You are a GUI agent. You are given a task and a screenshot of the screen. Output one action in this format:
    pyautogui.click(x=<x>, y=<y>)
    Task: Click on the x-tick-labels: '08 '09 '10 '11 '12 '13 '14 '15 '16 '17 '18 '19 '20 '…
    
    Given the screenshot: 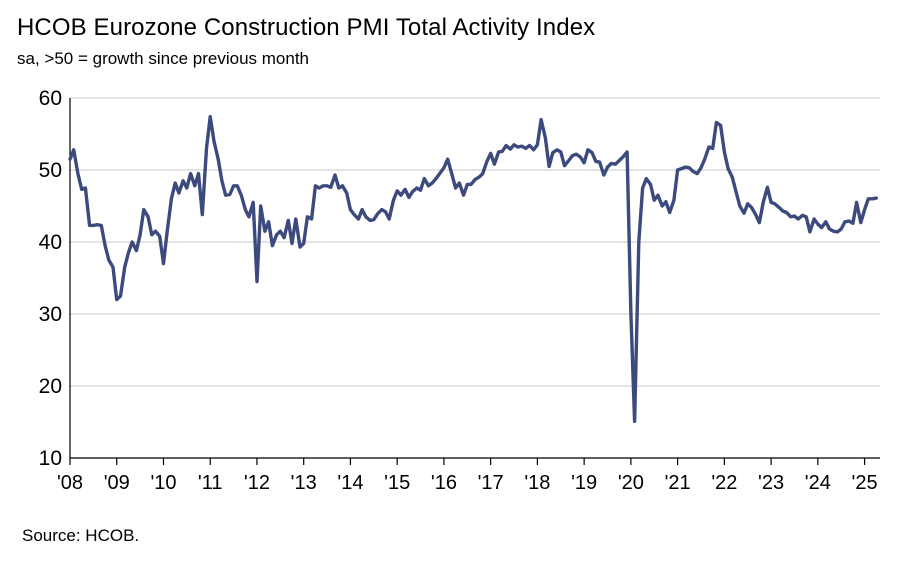 What is the action you would take?
    pyautogui.click(x=467, y=483)
    